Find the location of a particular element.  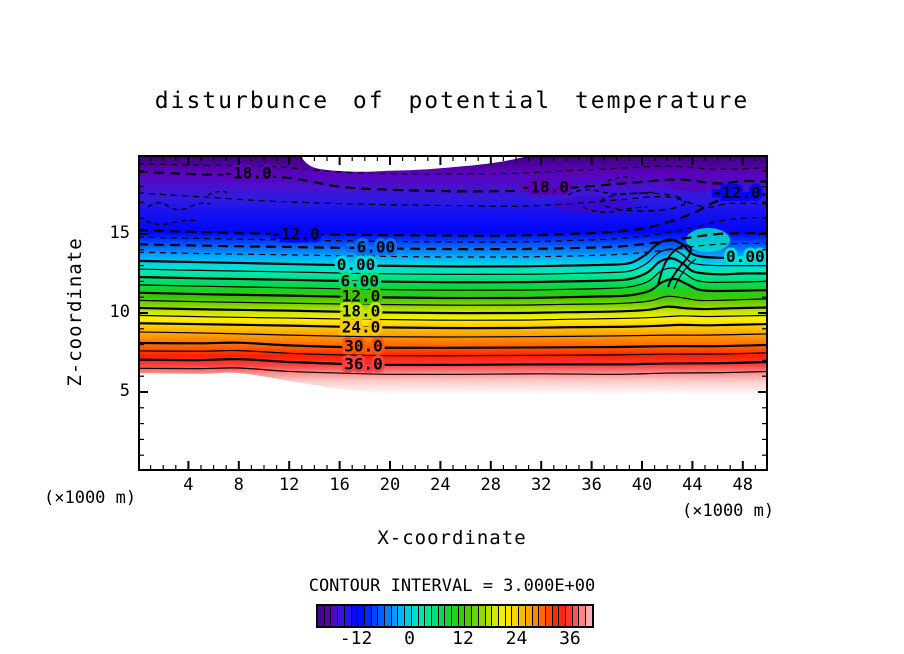

x-tick-label-20: 20 is located at coordinates (390, 485).